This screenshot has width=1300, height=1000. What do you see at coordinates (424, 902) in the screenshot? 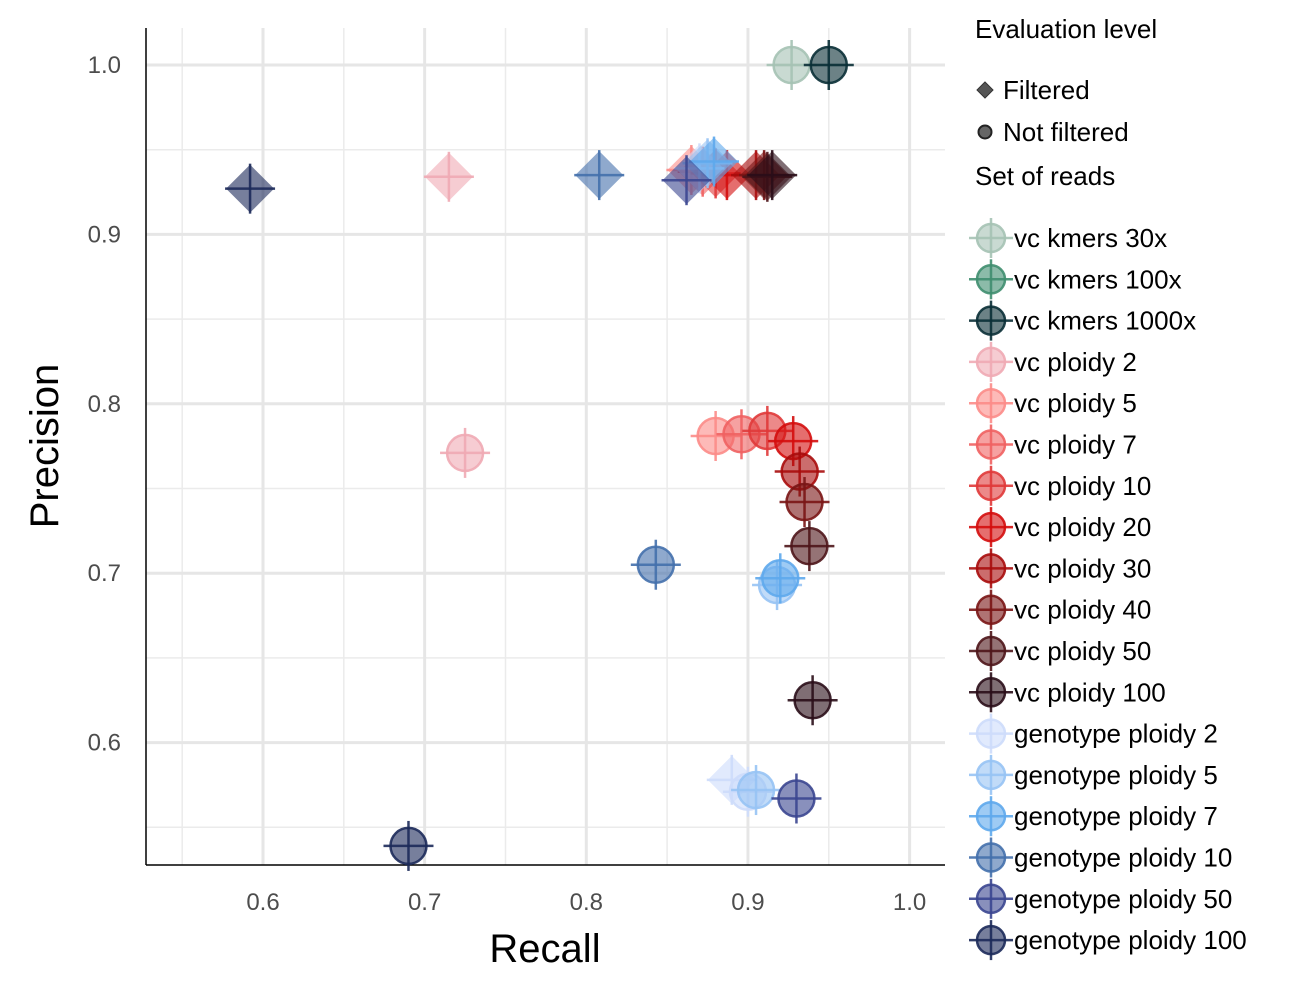
I see `x-tick-label: 0.7` at bounding box center [424, 902].